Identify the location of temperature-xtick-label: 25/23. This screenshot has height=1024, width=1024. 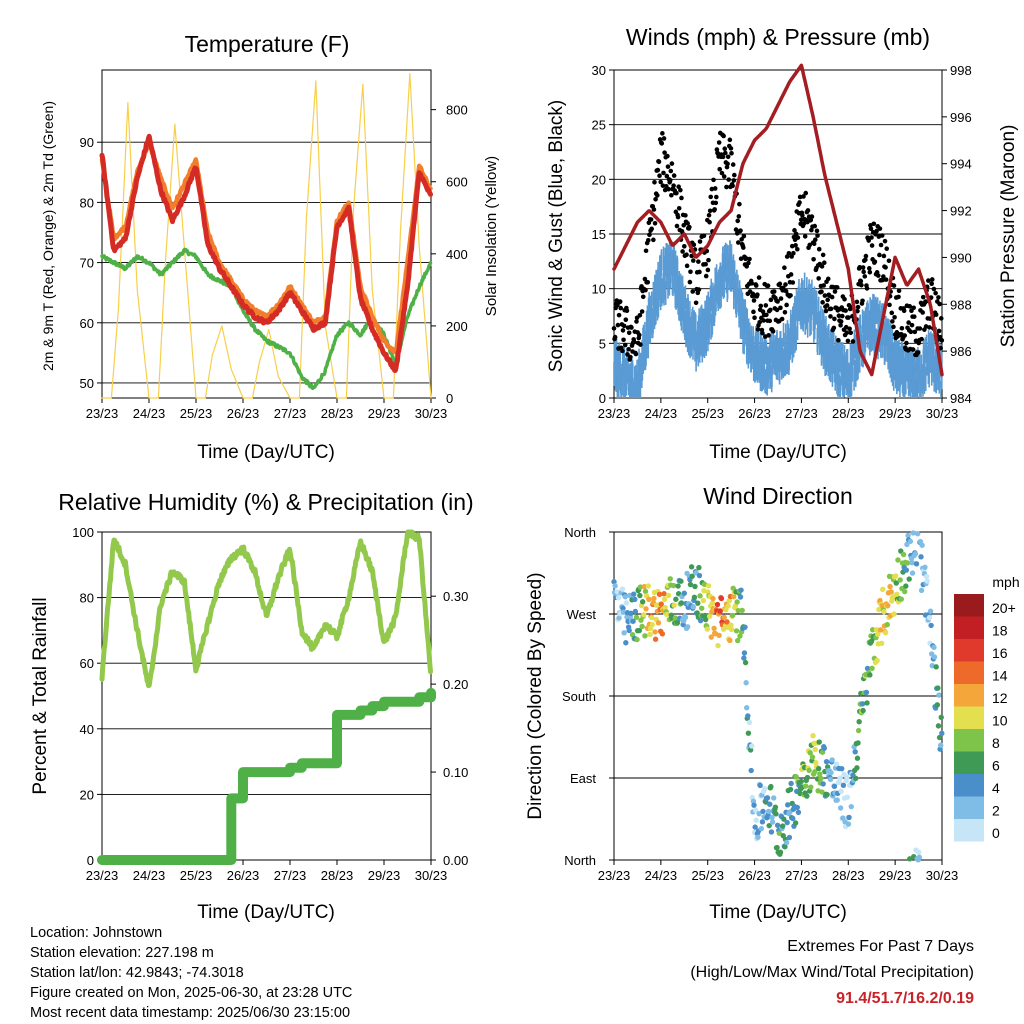
(196, 413).